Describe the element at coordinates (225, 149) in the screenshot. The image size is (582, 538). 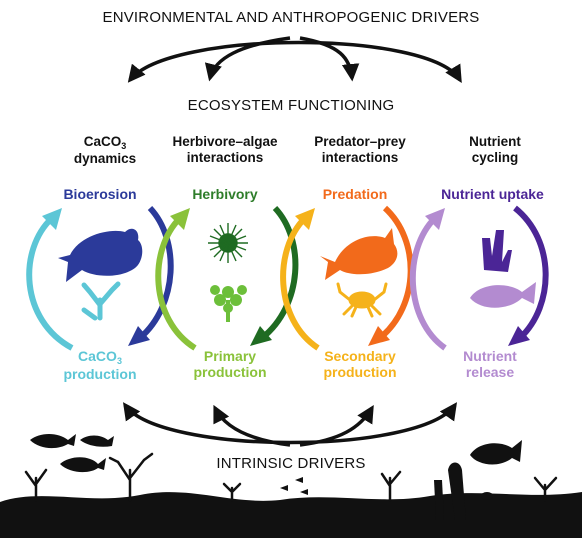
I see `category-herbivore-algae: Herbivore–algae interactions` at that location.